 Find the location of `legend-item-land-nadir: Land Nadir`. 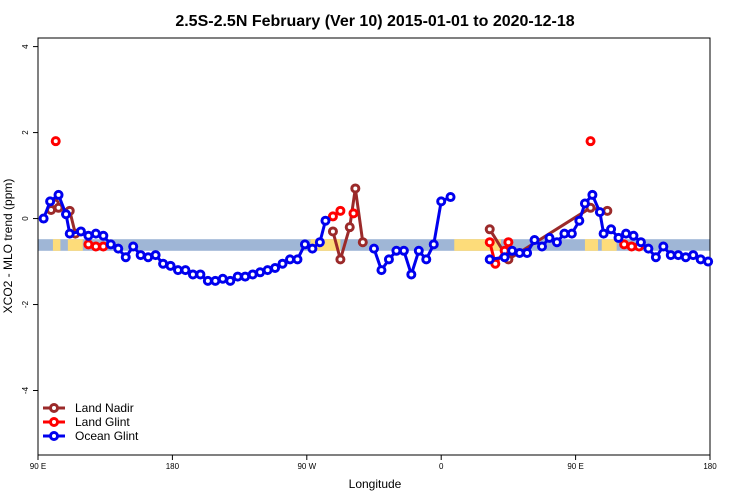

legend-item-land-nadir: Land Nadir is located at coordinates (88, 408).